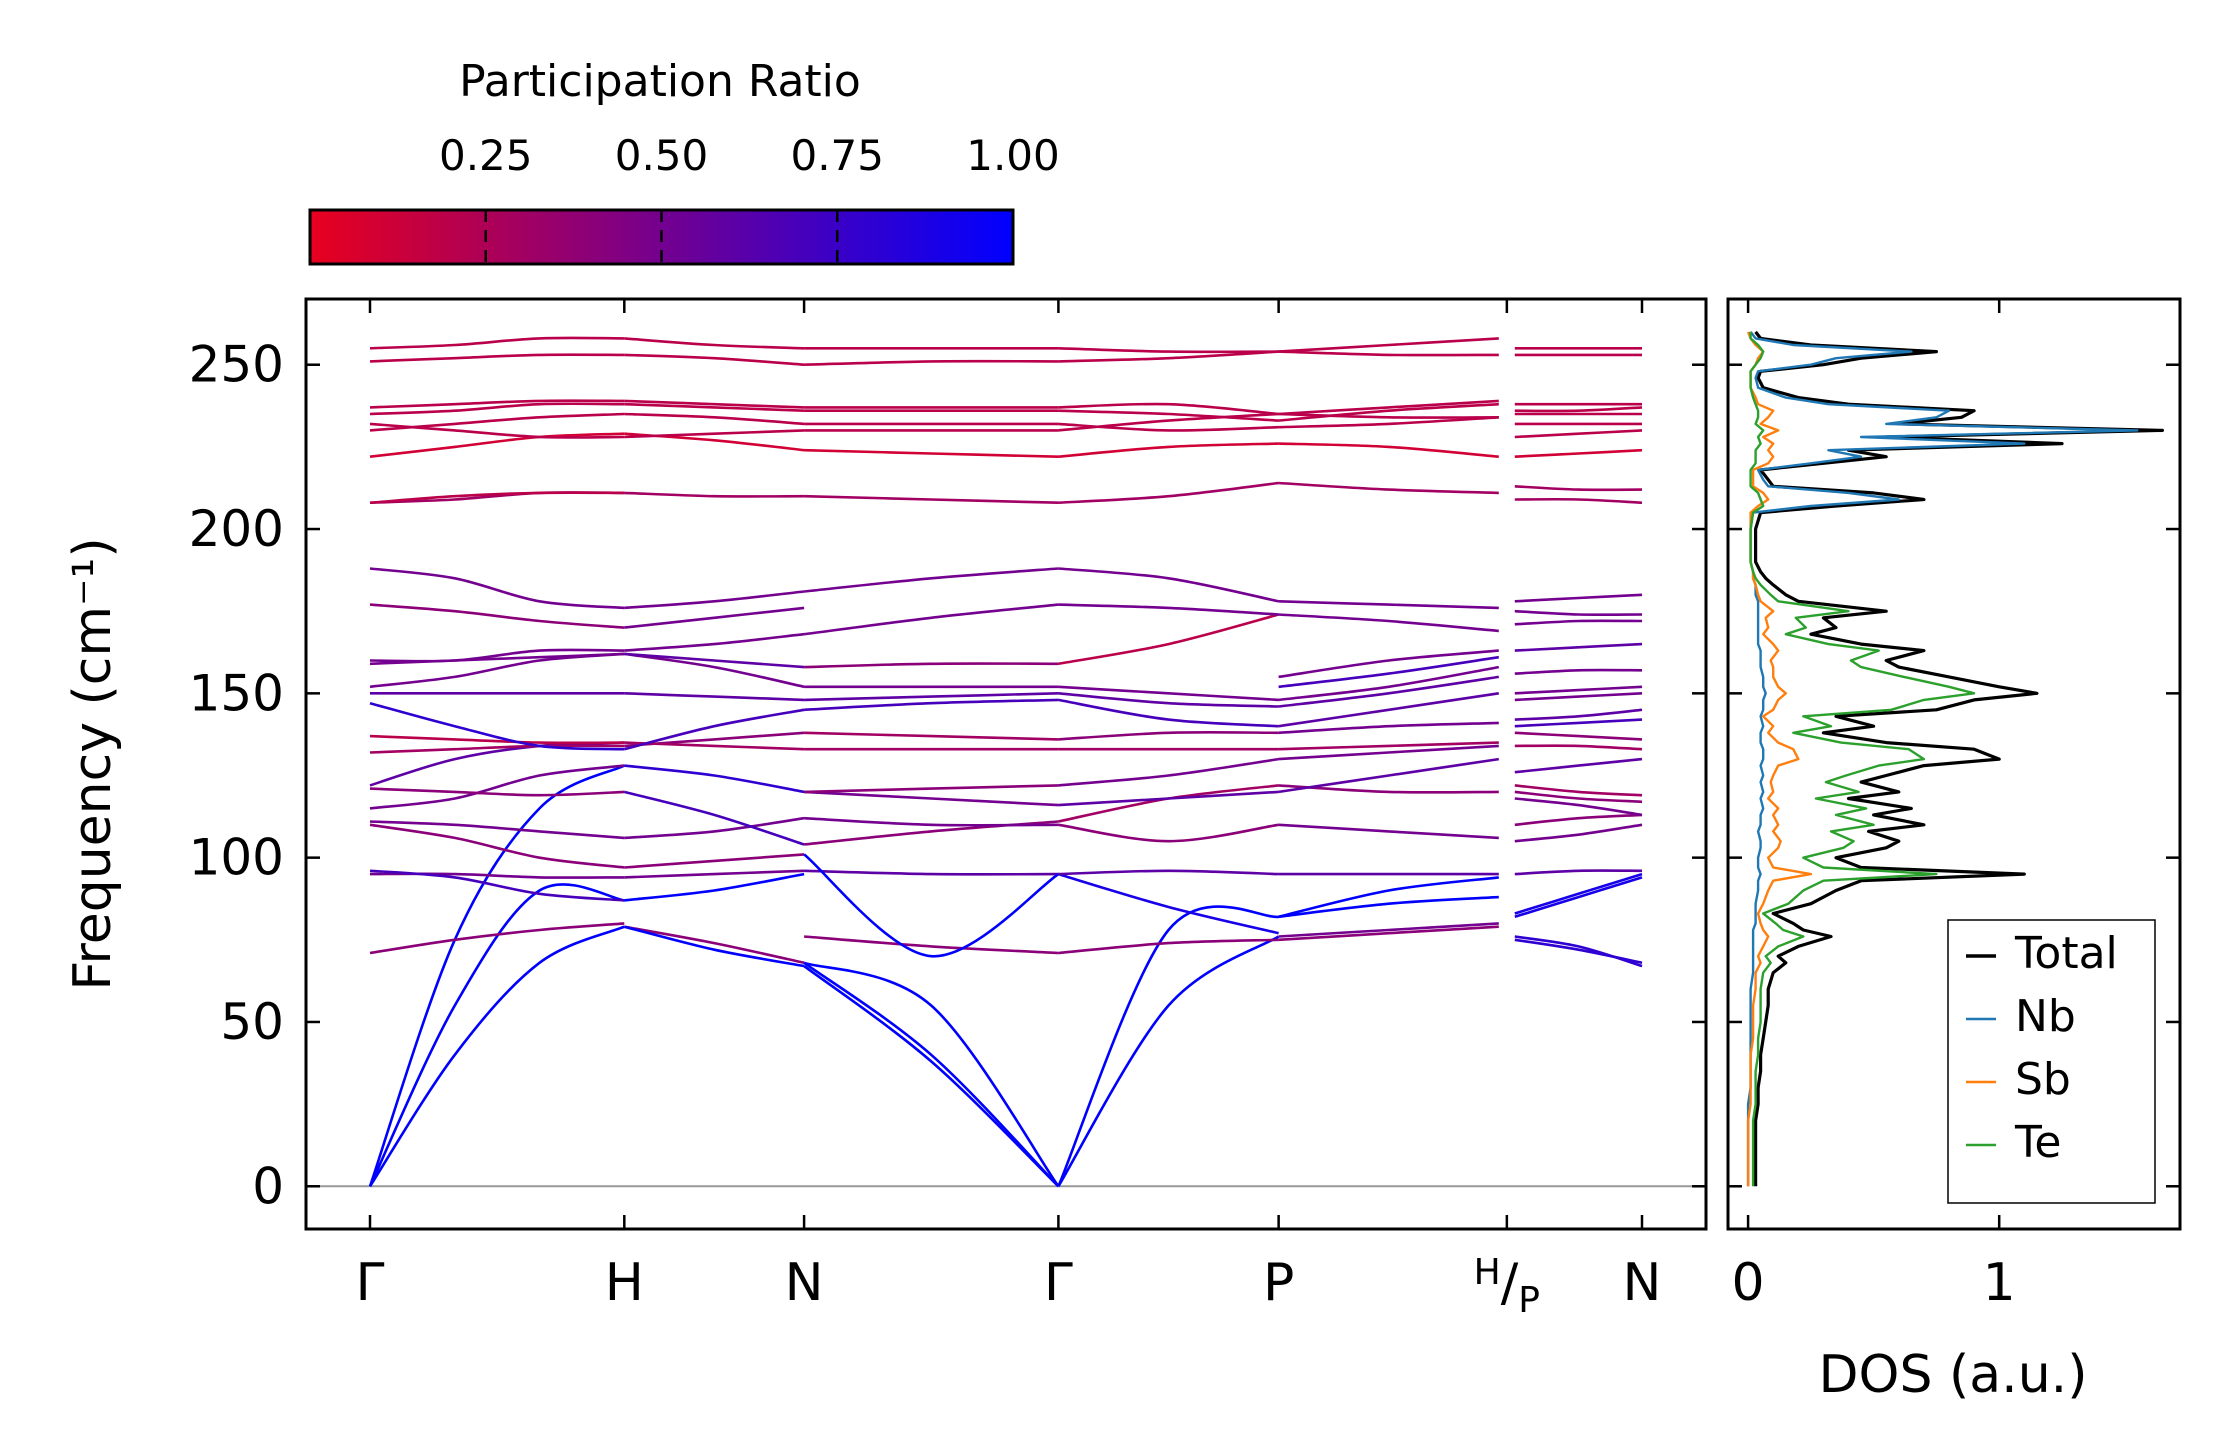  I want to click on y-tick-label: 0, so click(268, 1186).